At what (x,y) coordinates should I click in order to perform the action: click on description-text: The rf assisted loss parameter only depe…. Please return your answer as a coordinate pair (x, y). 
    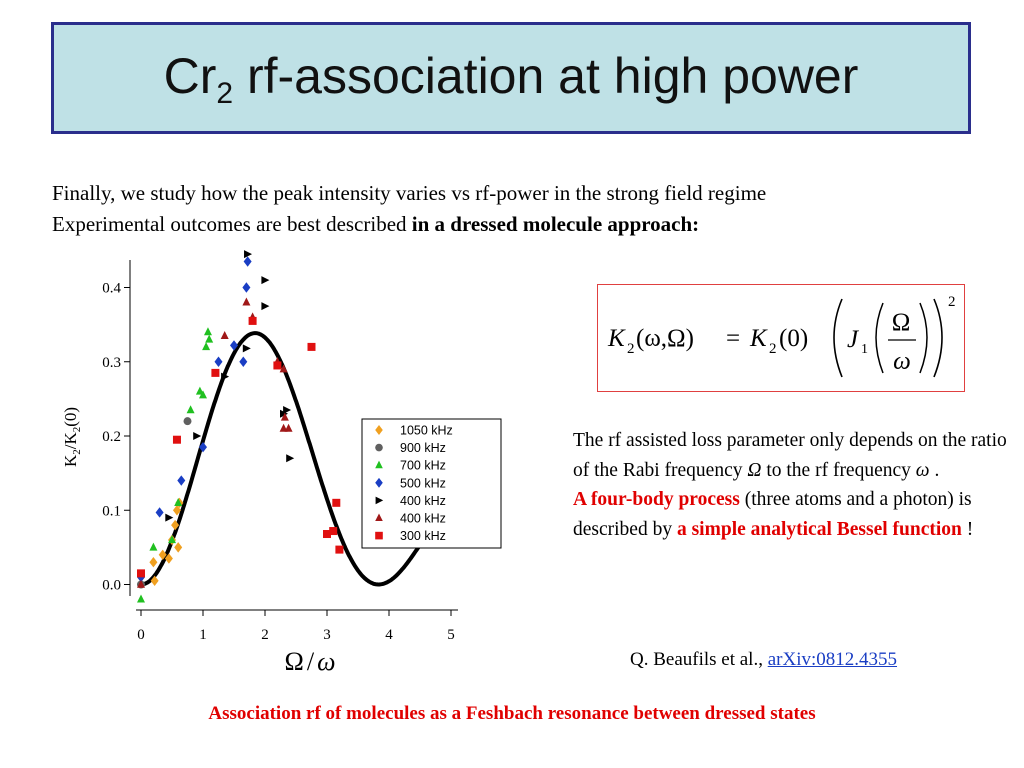
    Looking at the image, I should click on (790, 485).